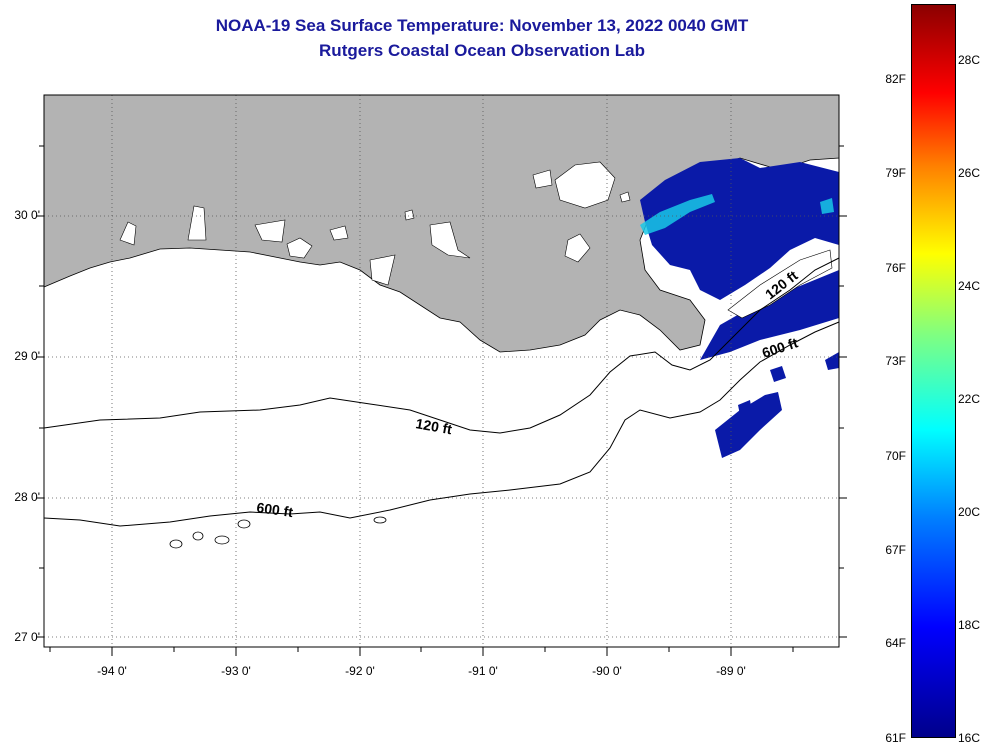  What do you see at coordinates (969, 60) in the screenshot?
I see `colorbar-c-label: 28C` at bounding box center [969, 60].